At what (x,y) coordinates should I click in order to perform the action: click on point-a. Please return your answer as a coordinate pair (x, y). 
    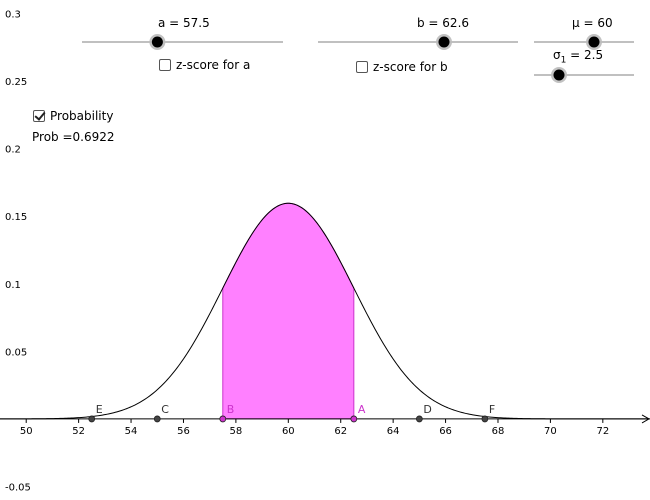
    Looking at the image, I should click on (354, 419).